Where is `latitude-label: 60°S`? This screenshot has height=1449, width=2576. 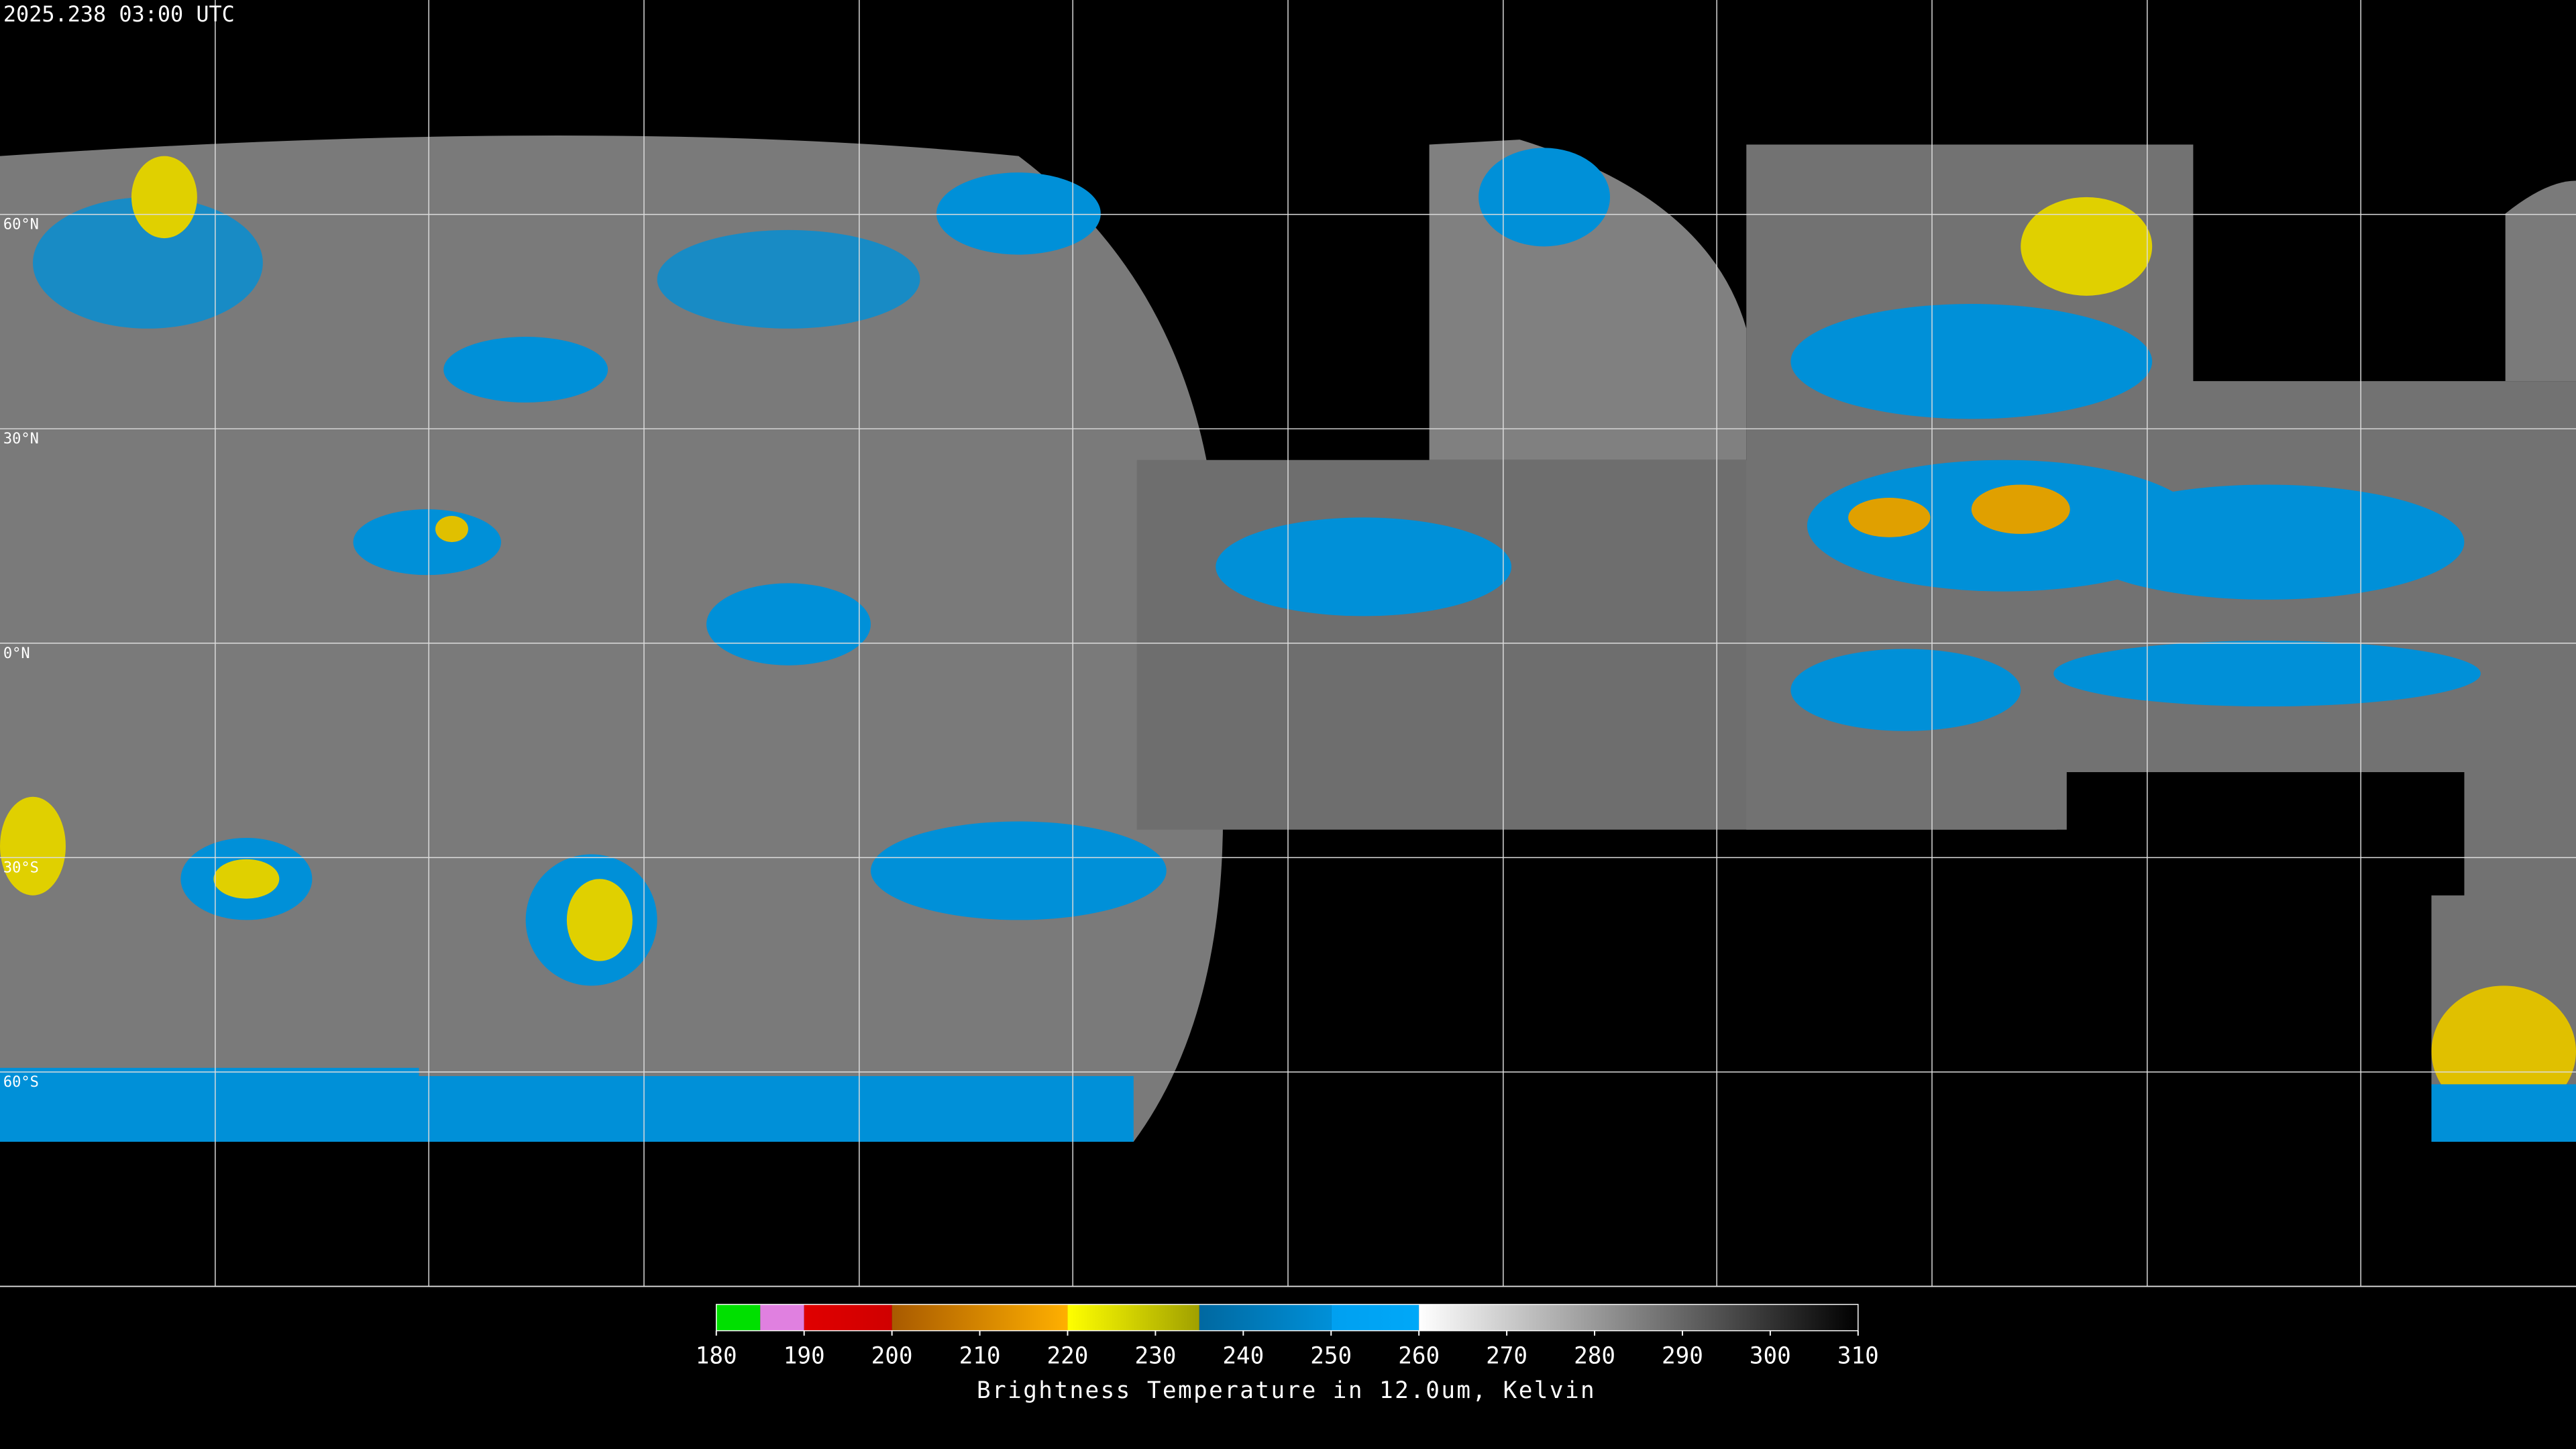
latitude-label: 60°S is located at coordinates (21, 1082).